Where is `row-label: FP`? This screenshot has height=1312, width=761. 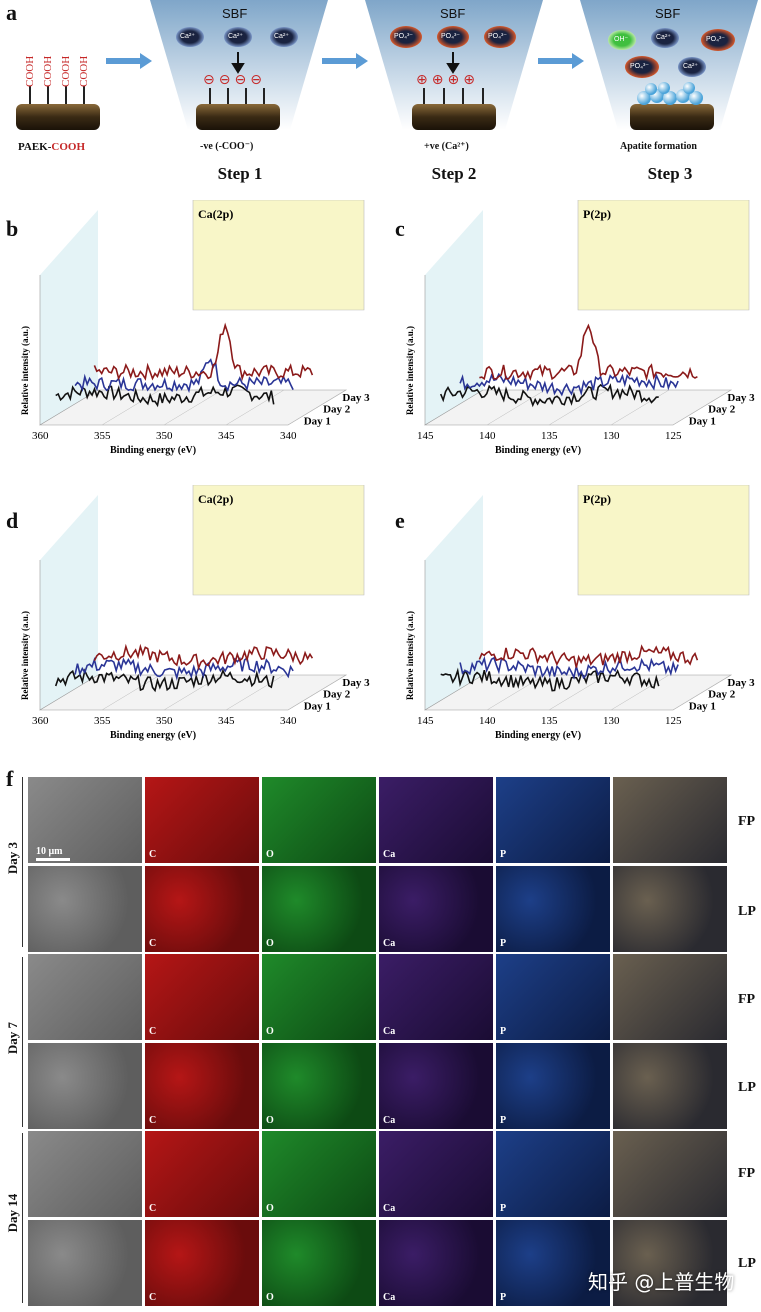
row-label: FP is located at coordinates (747, 999).